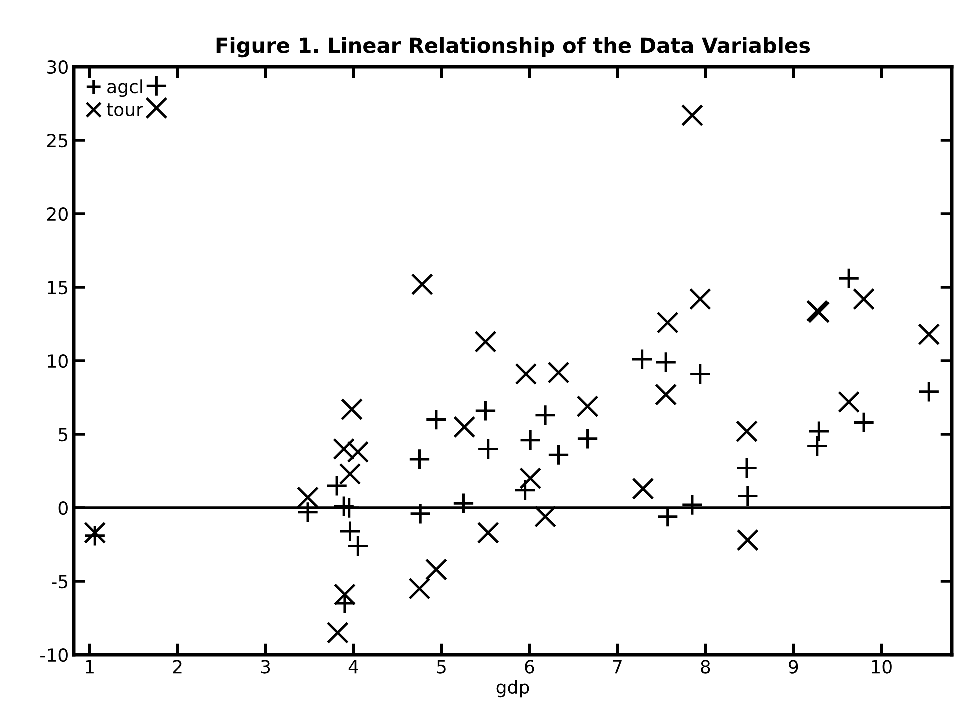 Image resolution: width=964 pixels, height=713 pixels. What do you see at coordinates (63, 435) in the screenshot?
I see `y-tick-label: 5` at bounding box center [63, 435].